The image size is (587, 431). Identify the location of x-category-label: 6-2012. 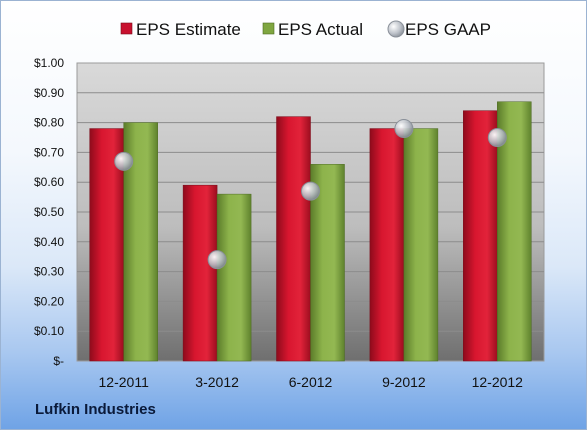
(311, 382).